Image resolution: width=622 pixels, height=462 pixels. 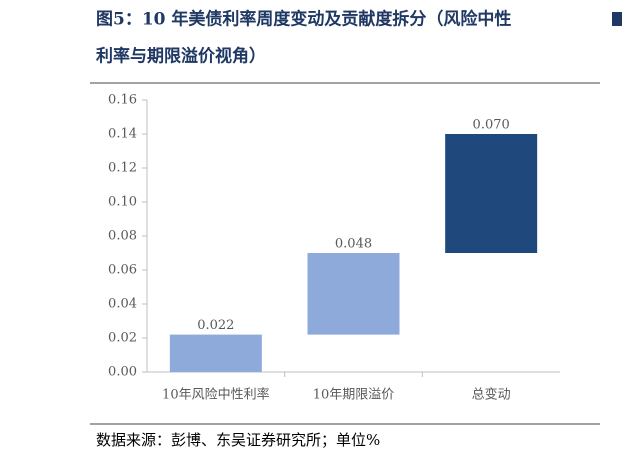 I want to click on data-label: 0.070, so click(x=491, y=125).